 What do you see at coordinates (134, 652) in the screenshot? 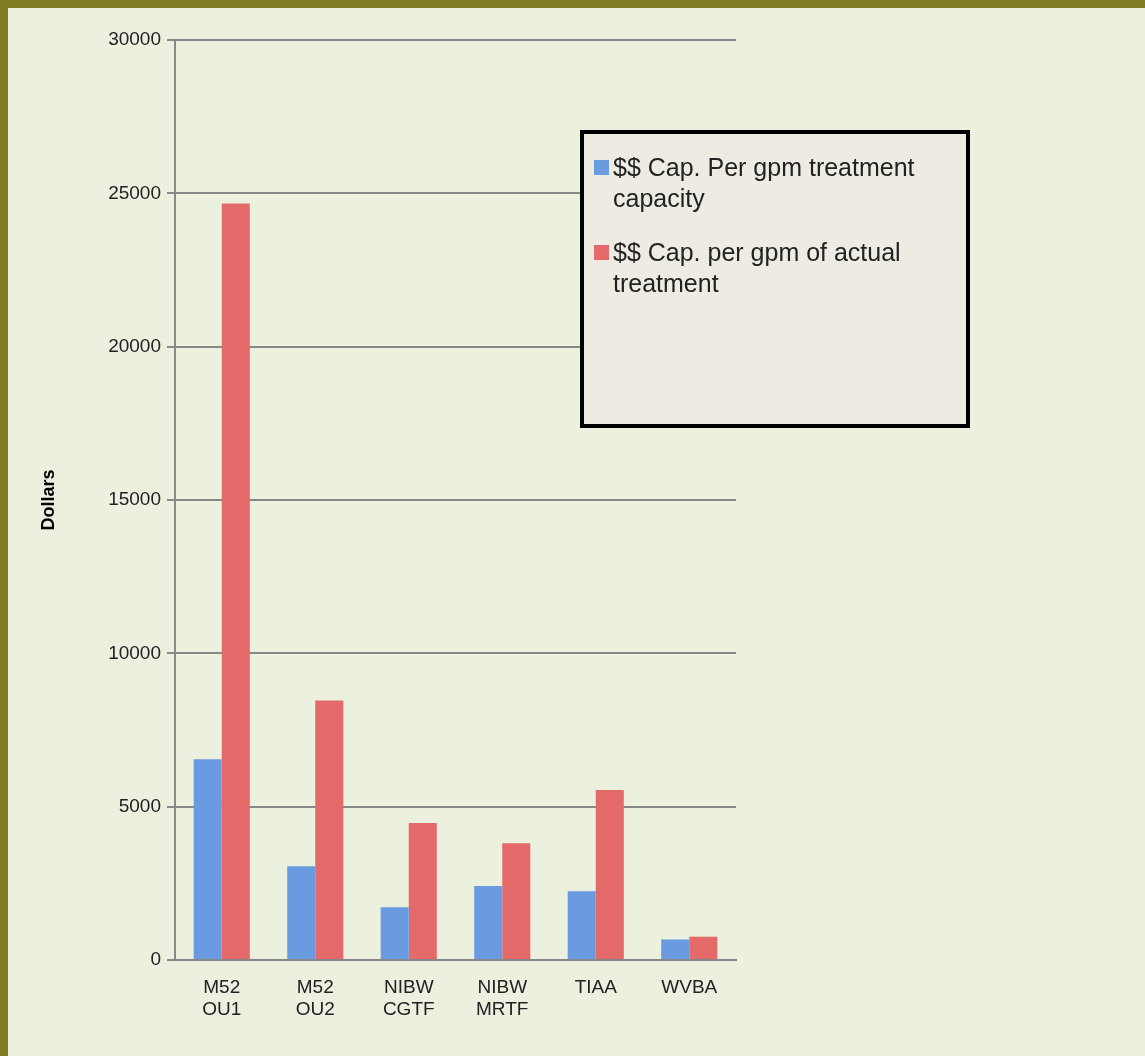
I see `y-tick-label: 10000` at bounding box center [134, 652].